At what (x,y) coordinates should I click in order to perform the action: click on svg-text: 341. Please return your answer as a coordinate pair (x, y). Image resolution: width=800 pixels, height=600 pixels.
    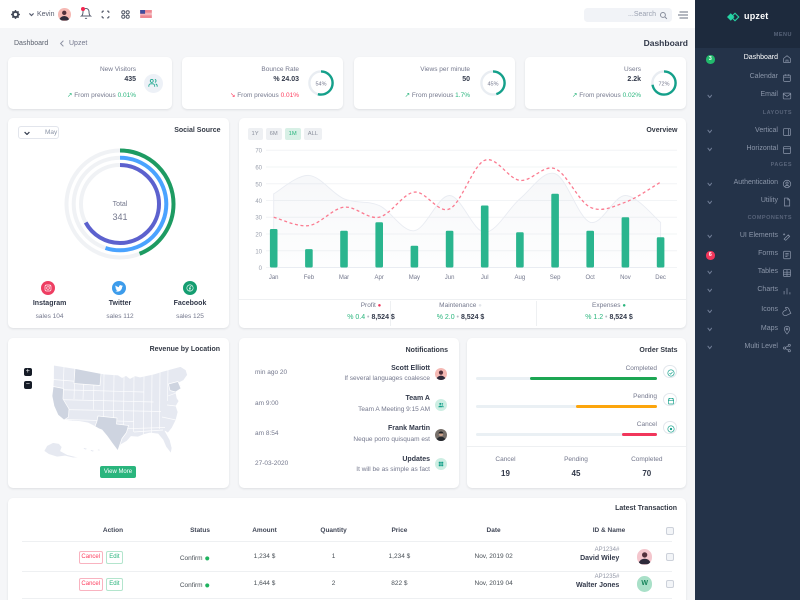
    Looking at the image, I should click on (119, 217).